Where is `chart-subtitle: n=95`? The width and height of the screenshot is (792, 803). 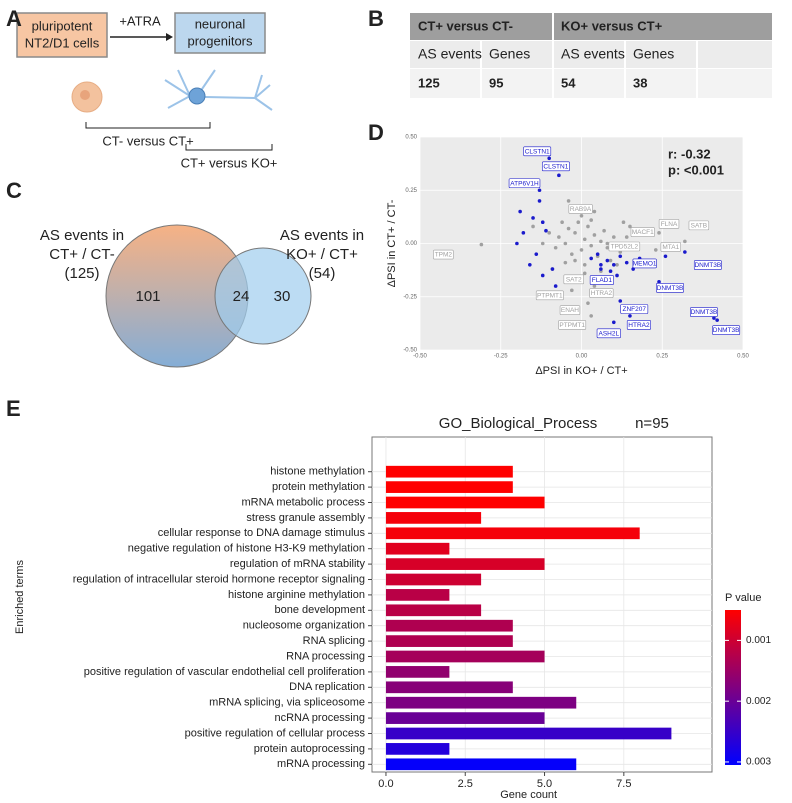 chart-subtitle: n=95 is located at coordinates (652, 423).